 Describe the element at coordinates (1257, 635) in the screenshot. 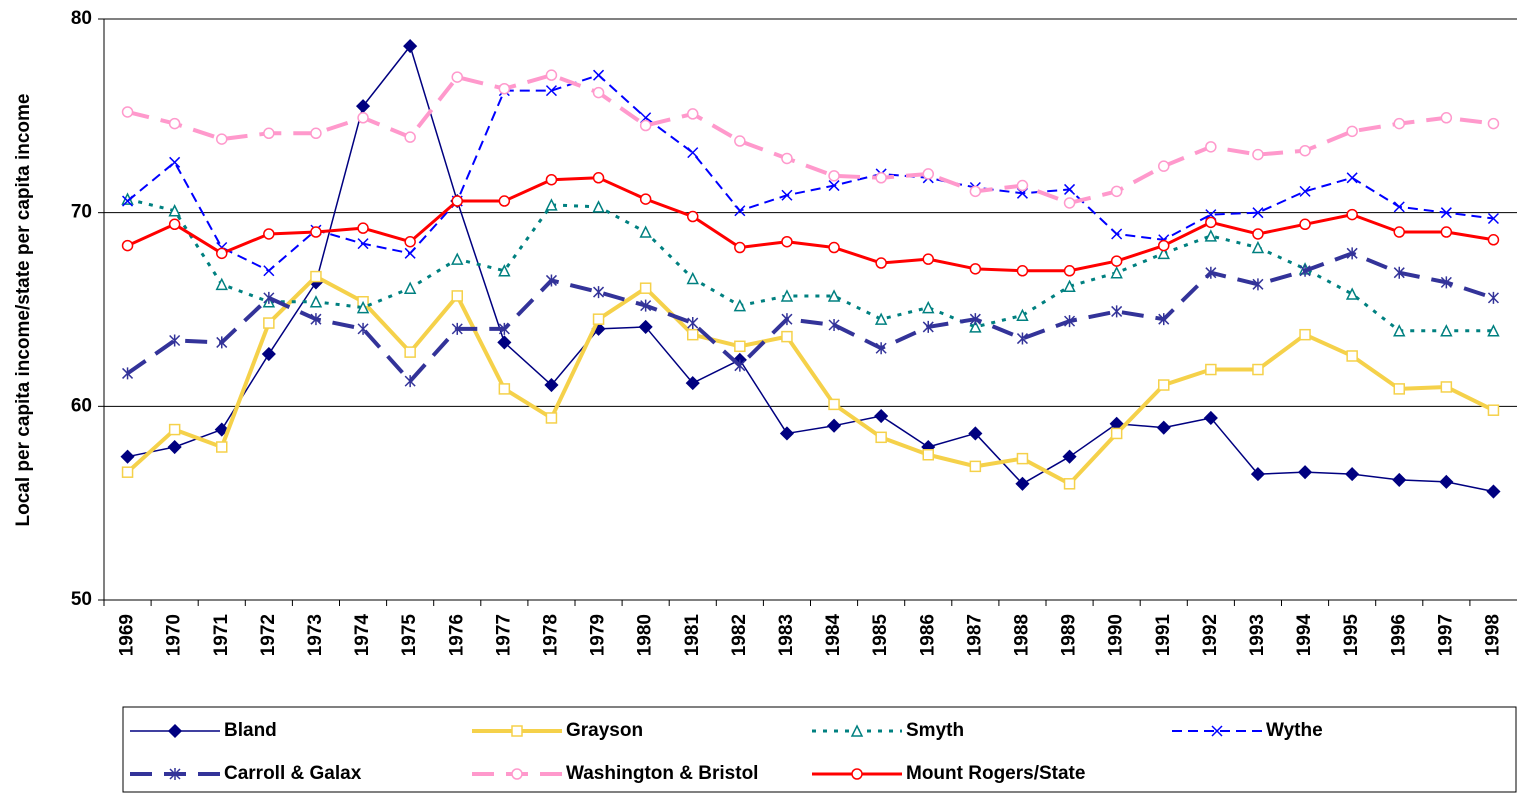

I see `x-tick-label: 1993` at that location.